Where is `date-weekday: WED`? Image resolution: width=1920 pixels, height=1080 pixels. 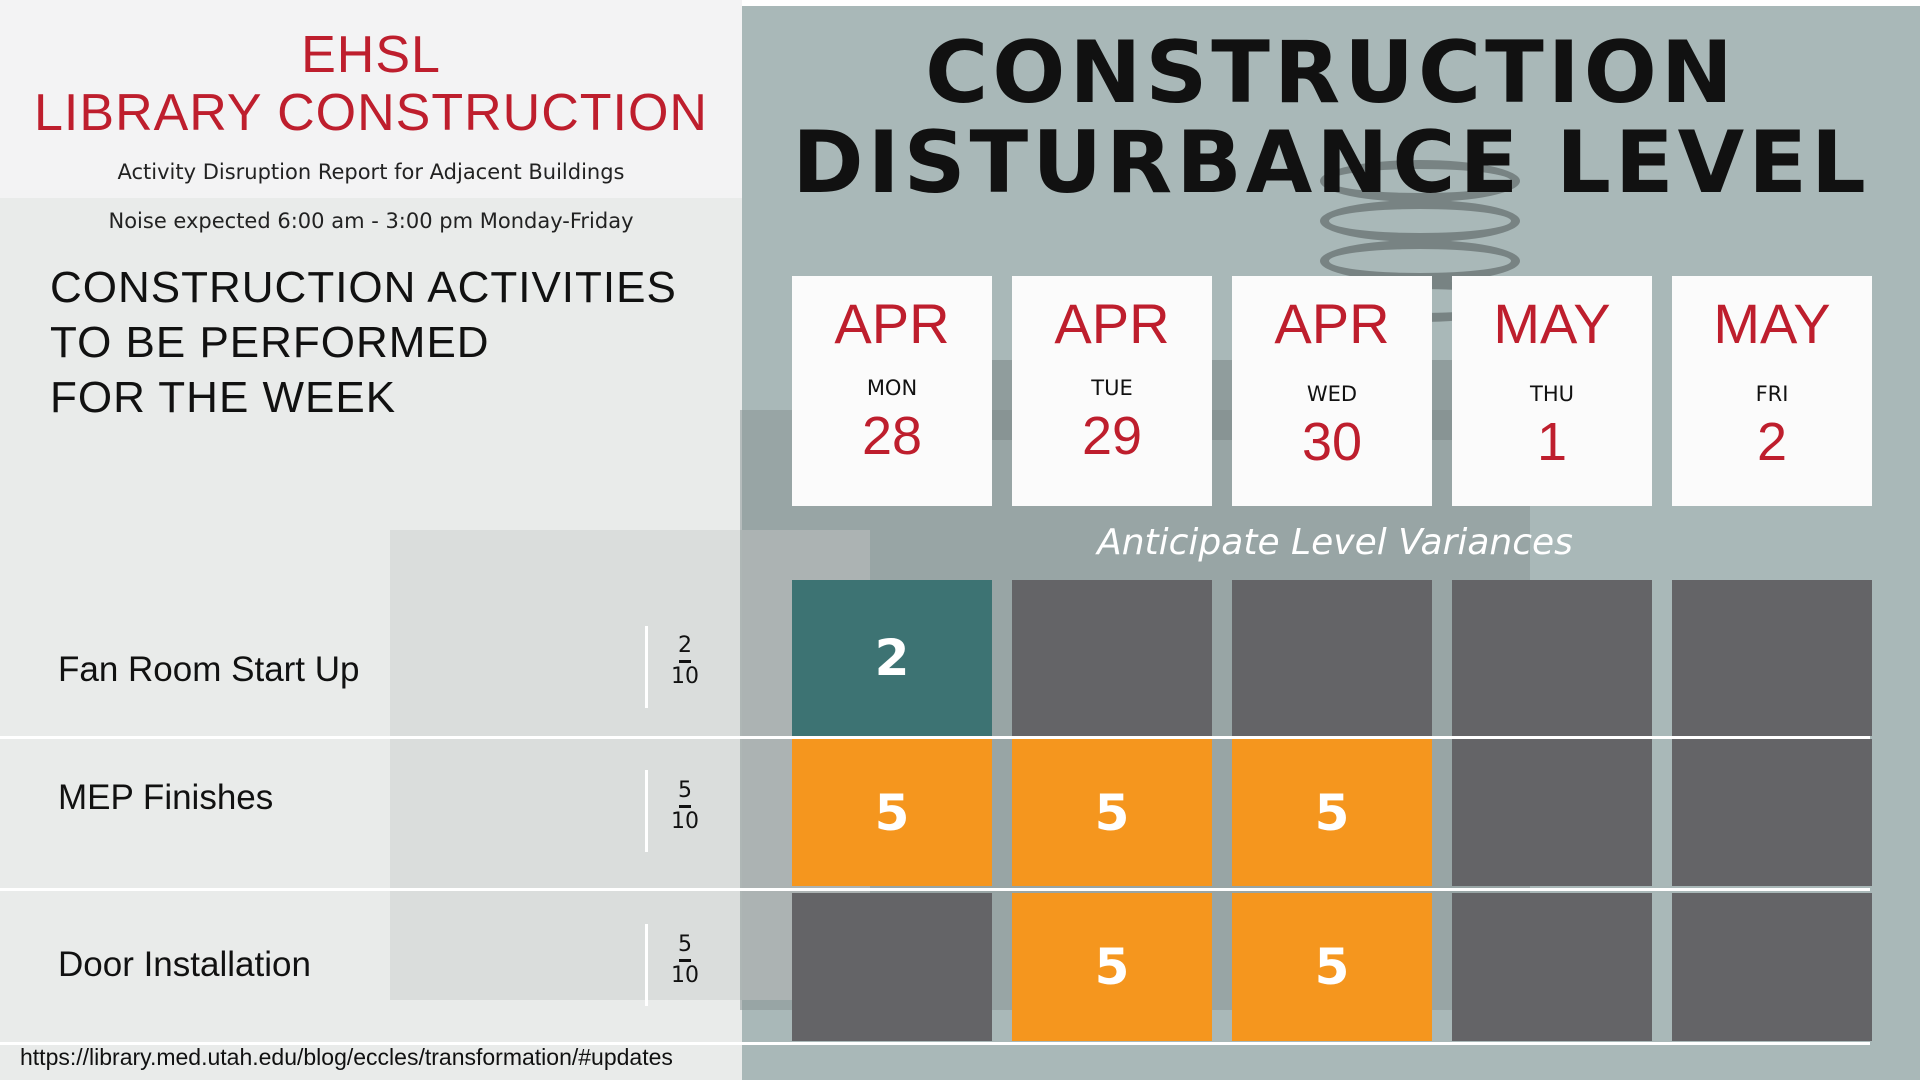
date-weekday: WED is located at coordinates (1332, 394).